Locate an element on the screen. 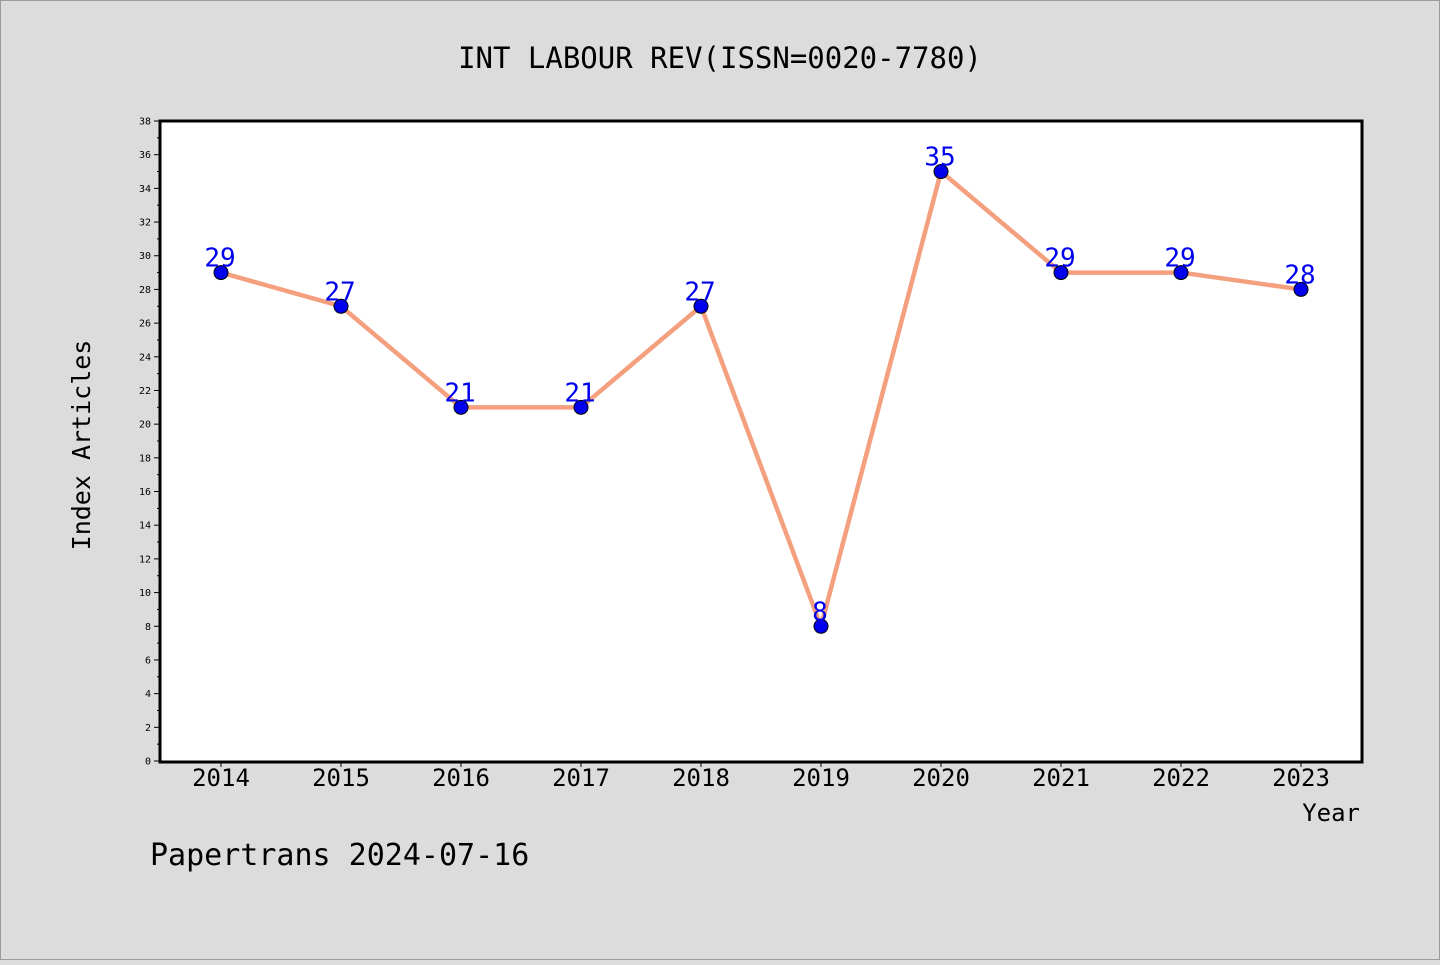 Image resolution: width=1440 pixels, height=965 pixels. x-tick-label: 2014 is located at coordinates (221, 778).